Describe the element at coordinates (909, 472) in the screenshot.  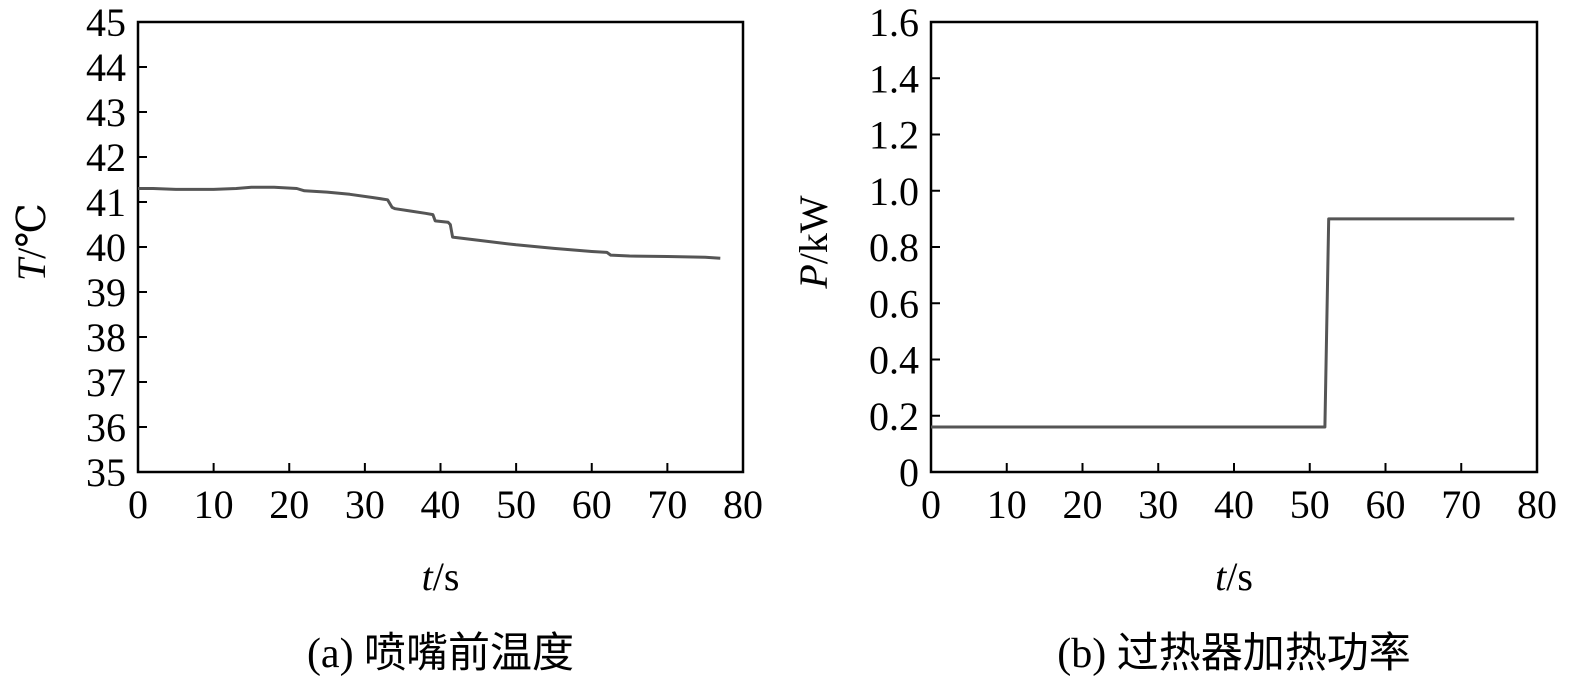
I see `y-tick-label: 0` at that location.